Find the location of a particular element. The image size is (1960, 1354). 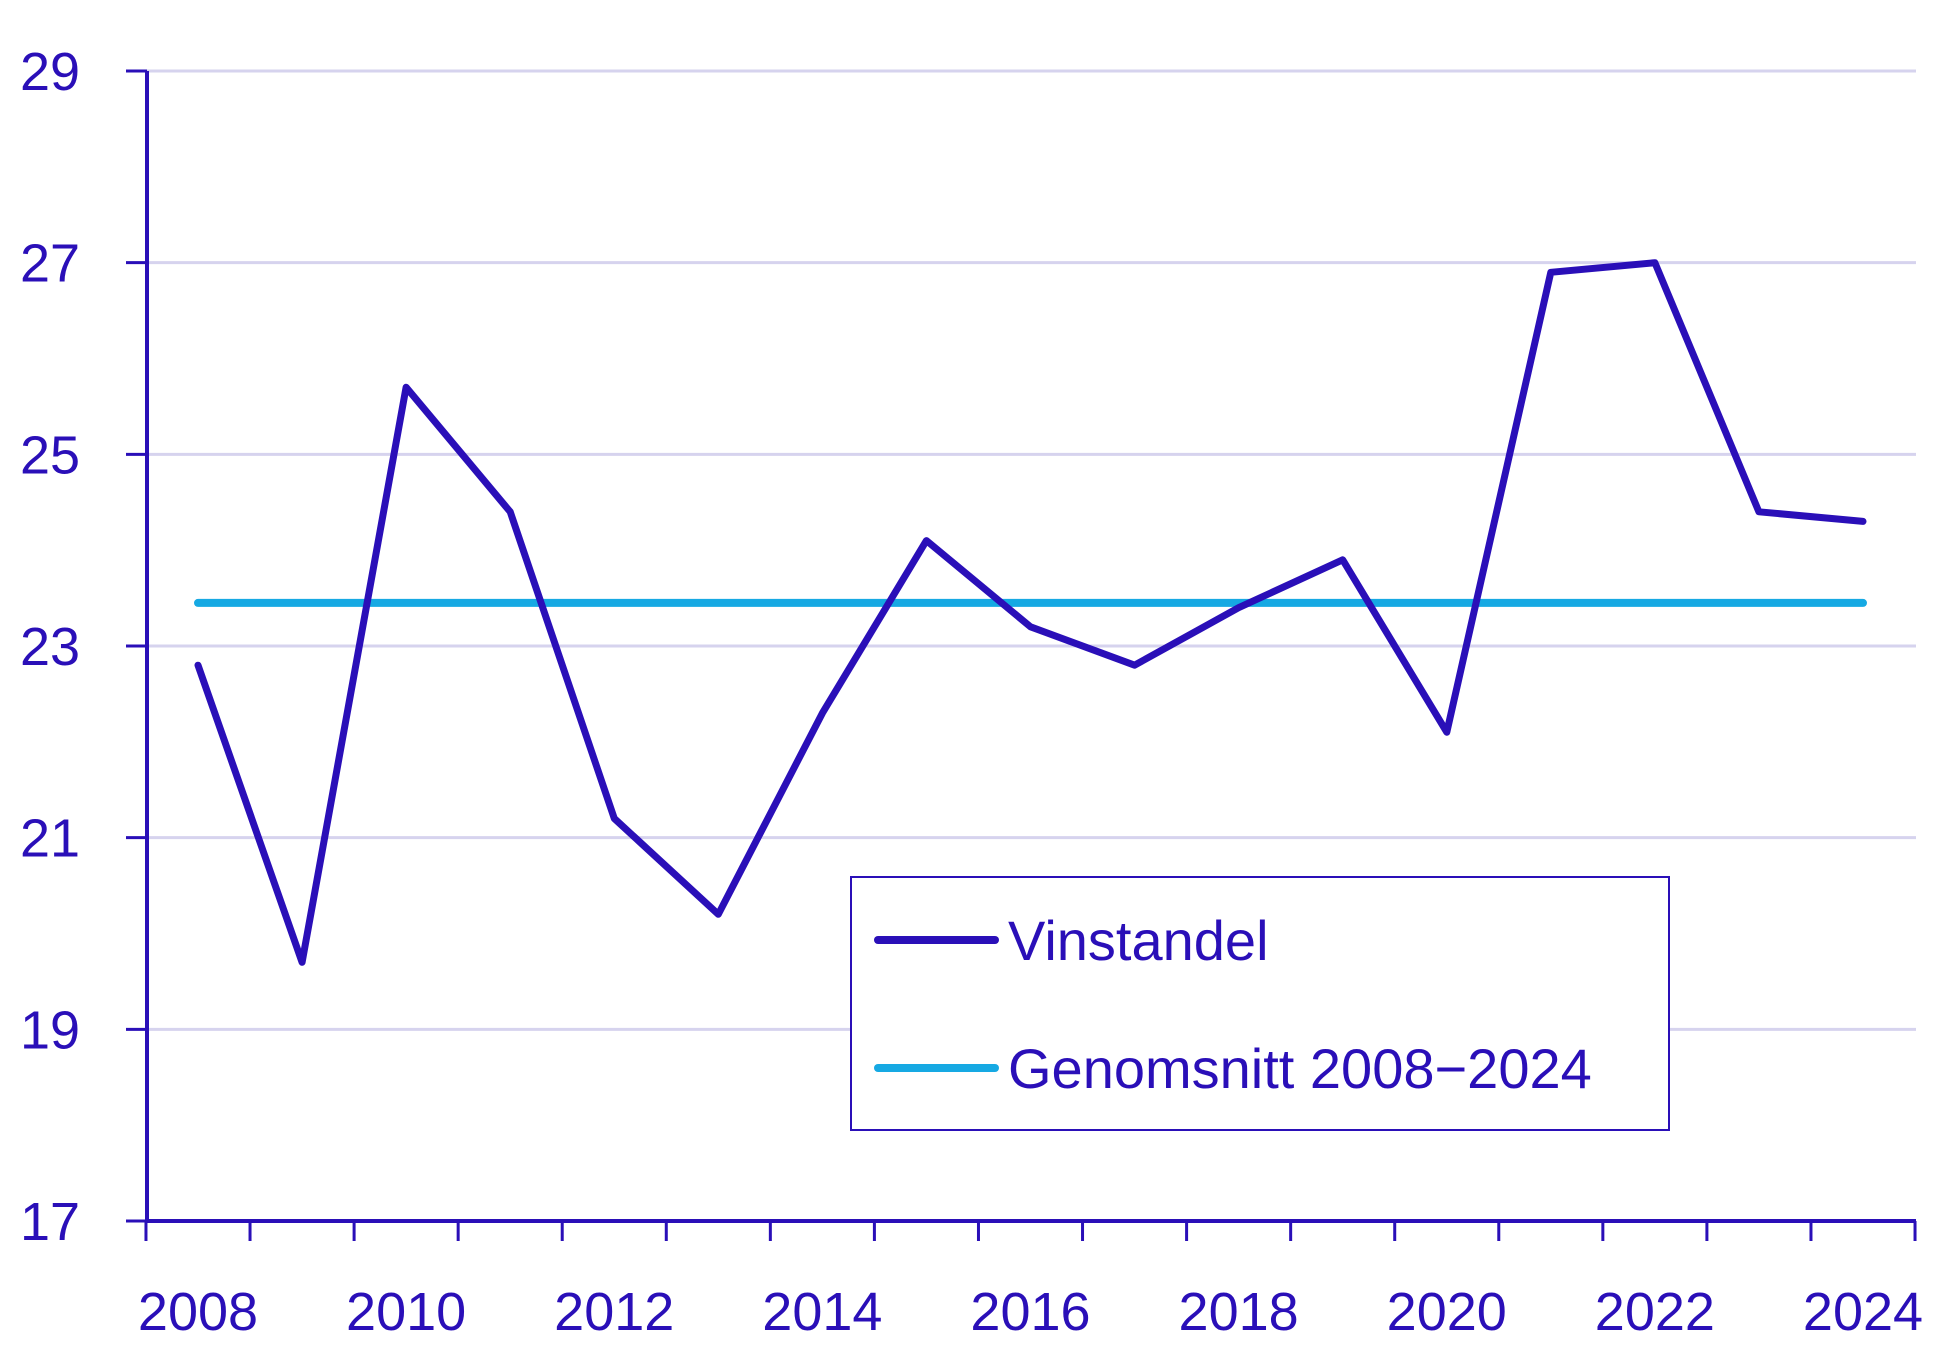

y-tick-label: 19 is located at coordinates (50, 1030).